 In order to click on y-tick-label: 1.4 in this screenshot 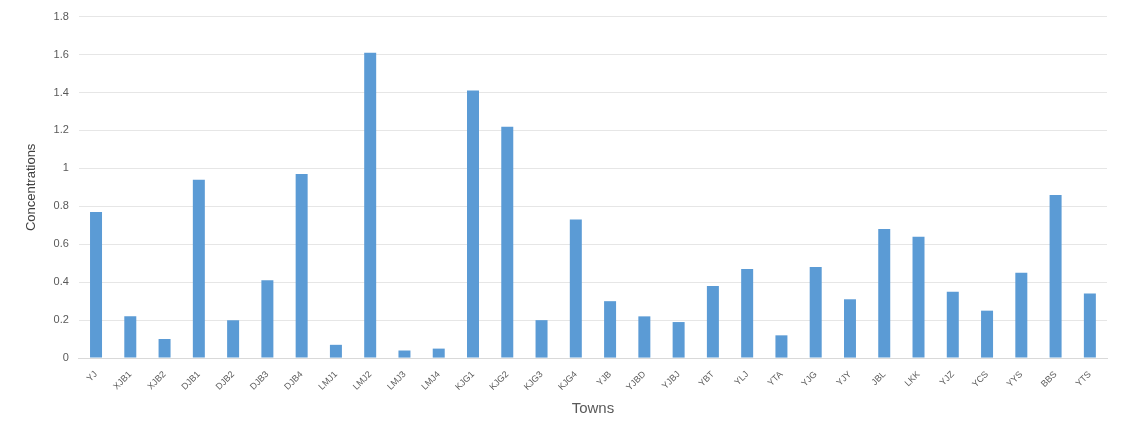, I will do `click(61, 91)`.